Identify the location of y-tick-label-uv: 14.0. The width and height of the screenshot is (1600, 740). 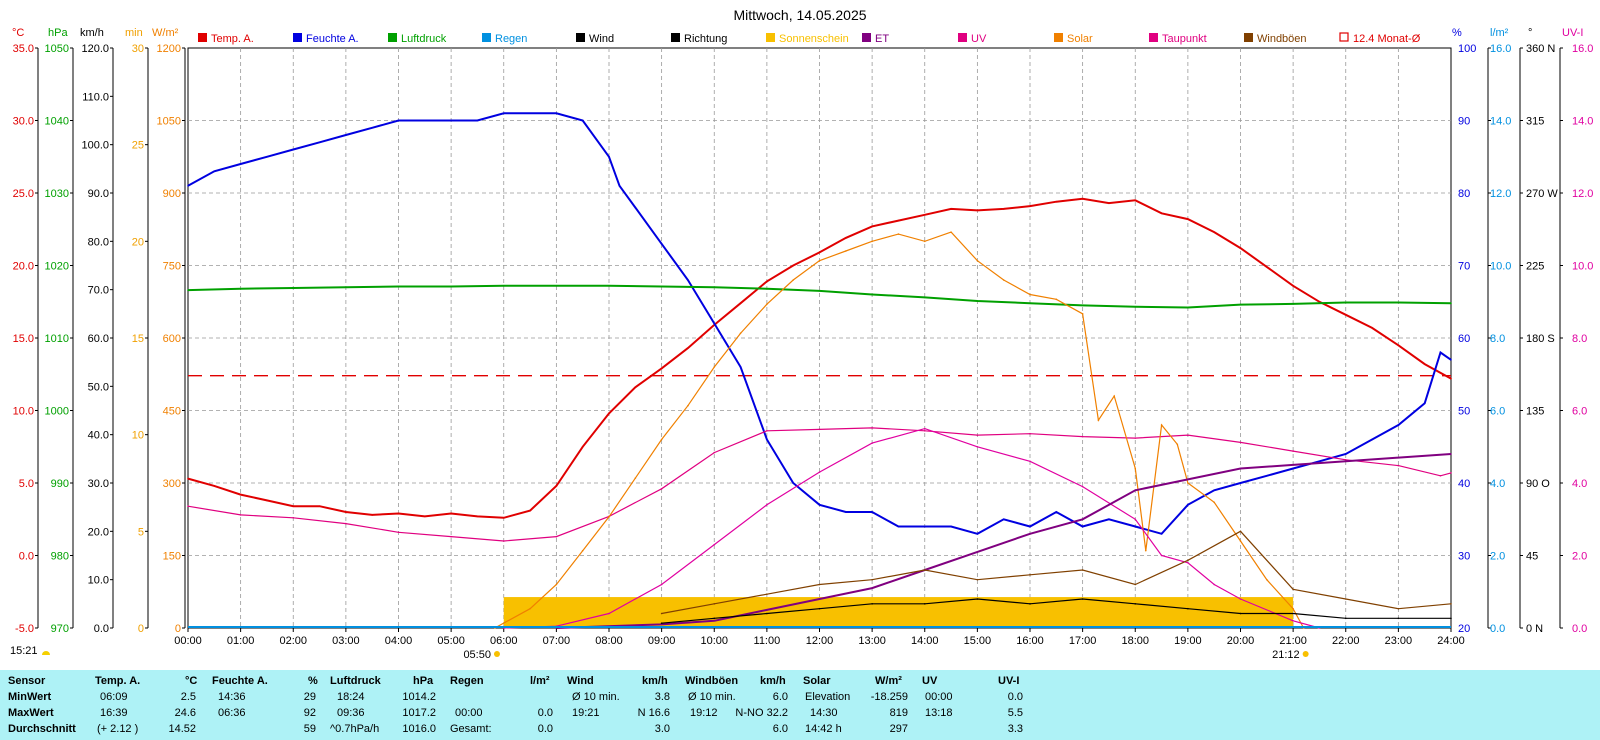
(1582, 122).